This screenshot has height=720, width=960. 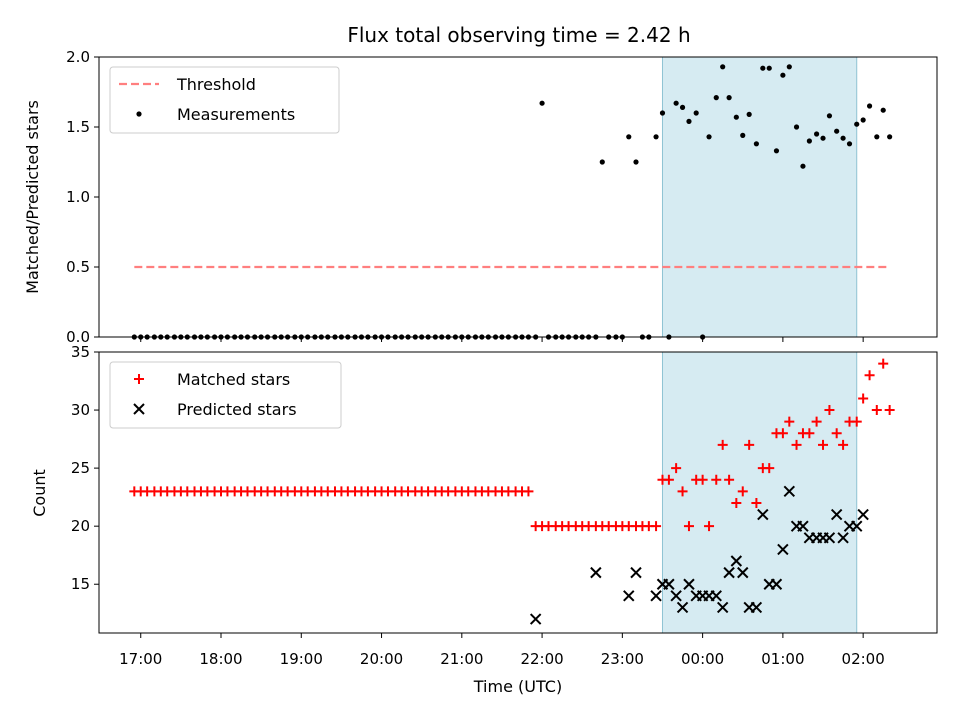 I want to click on x-tick-label: 02:00, so click(x=863, y=659).